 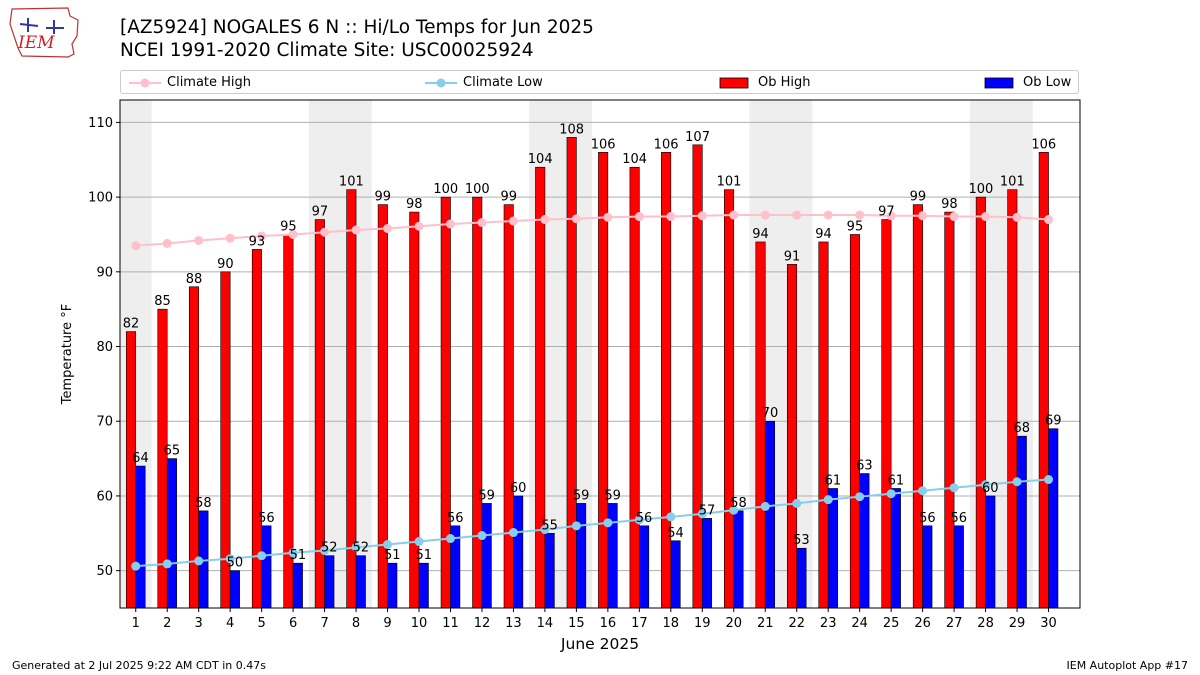 What do you see at coordinates (140, 458) in the screenshot?
I see `data-label-ob-low: 64` at bounding box center [140, 458].